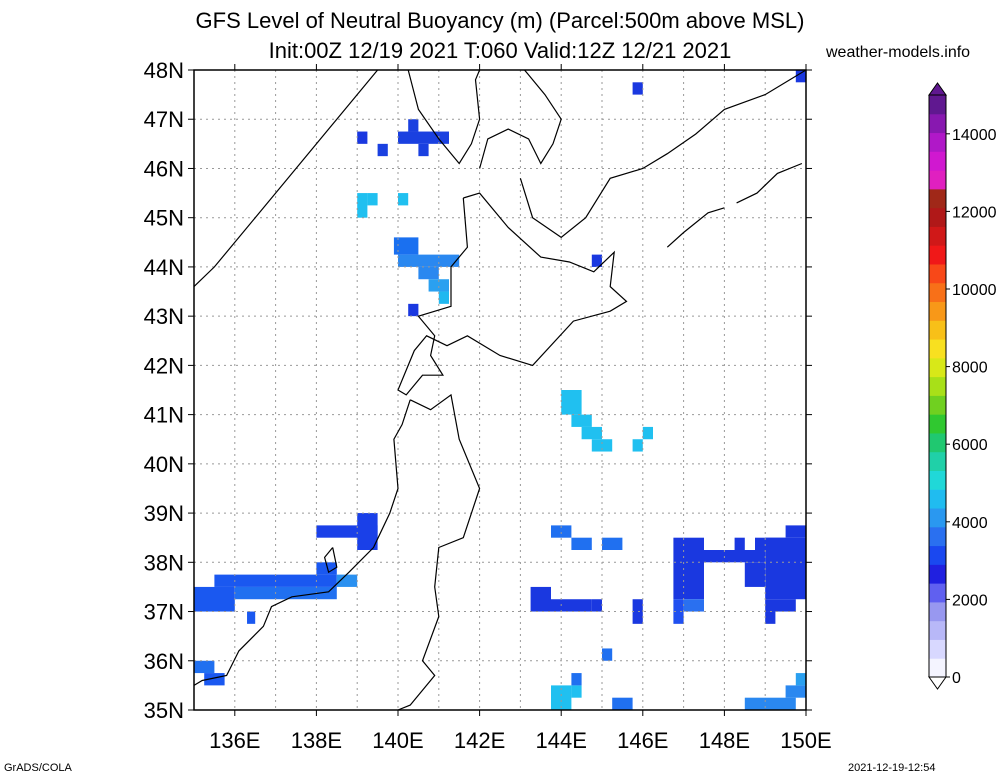  What do you see at coordinates (164, 316) in the screenshot?
I see `lat-label: 43N` at bounding box center [164, 316].